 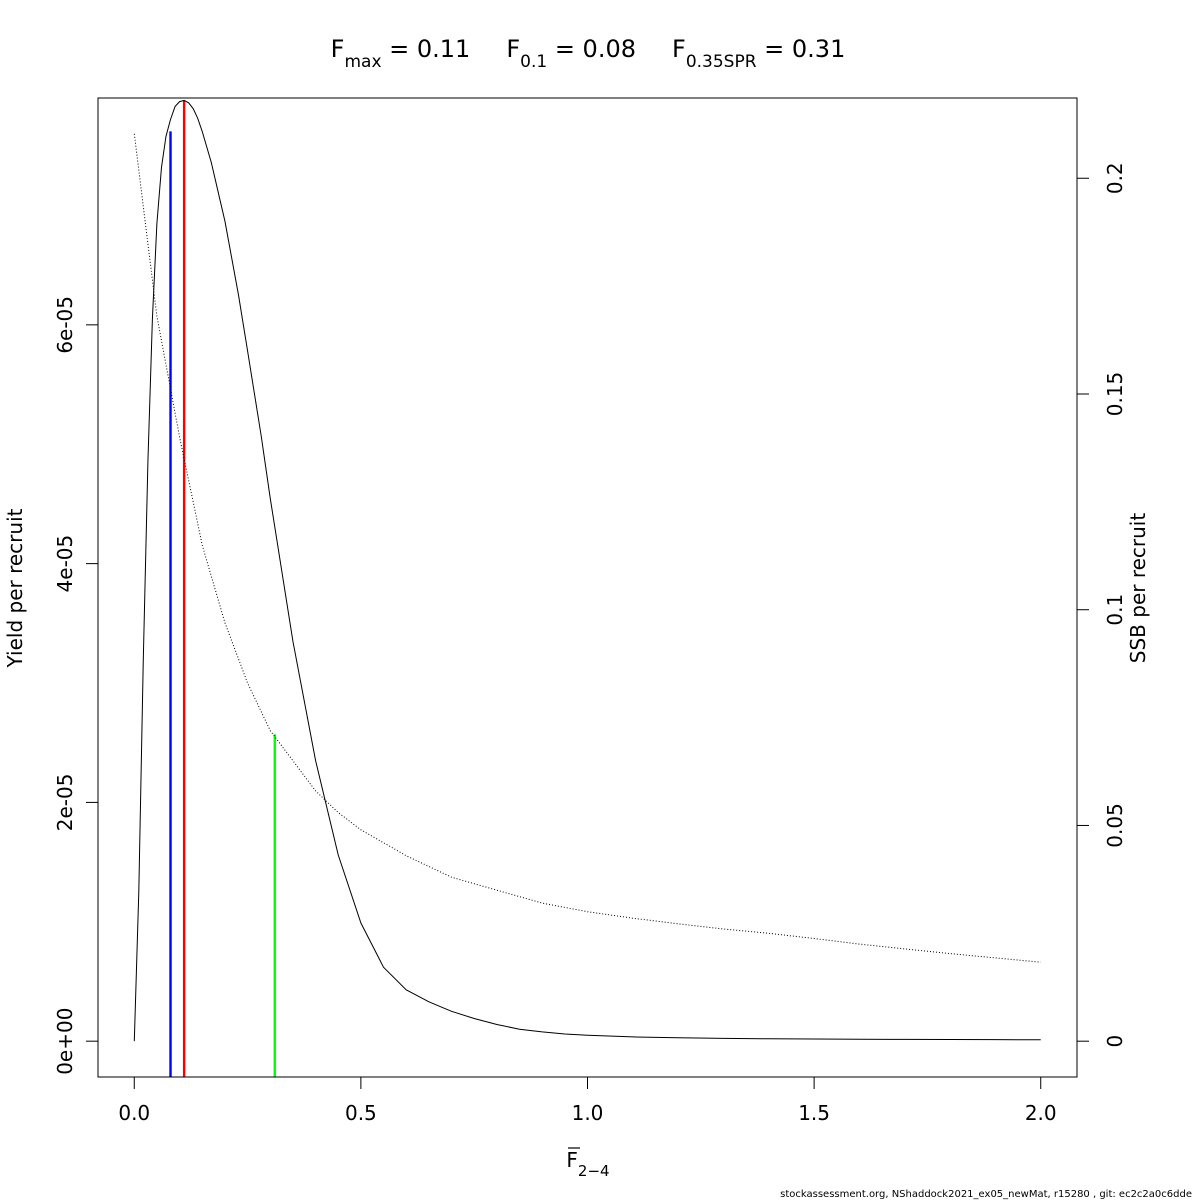 I want to click on y-left-tick-label: 6e-05, so click(x=65, y=325).